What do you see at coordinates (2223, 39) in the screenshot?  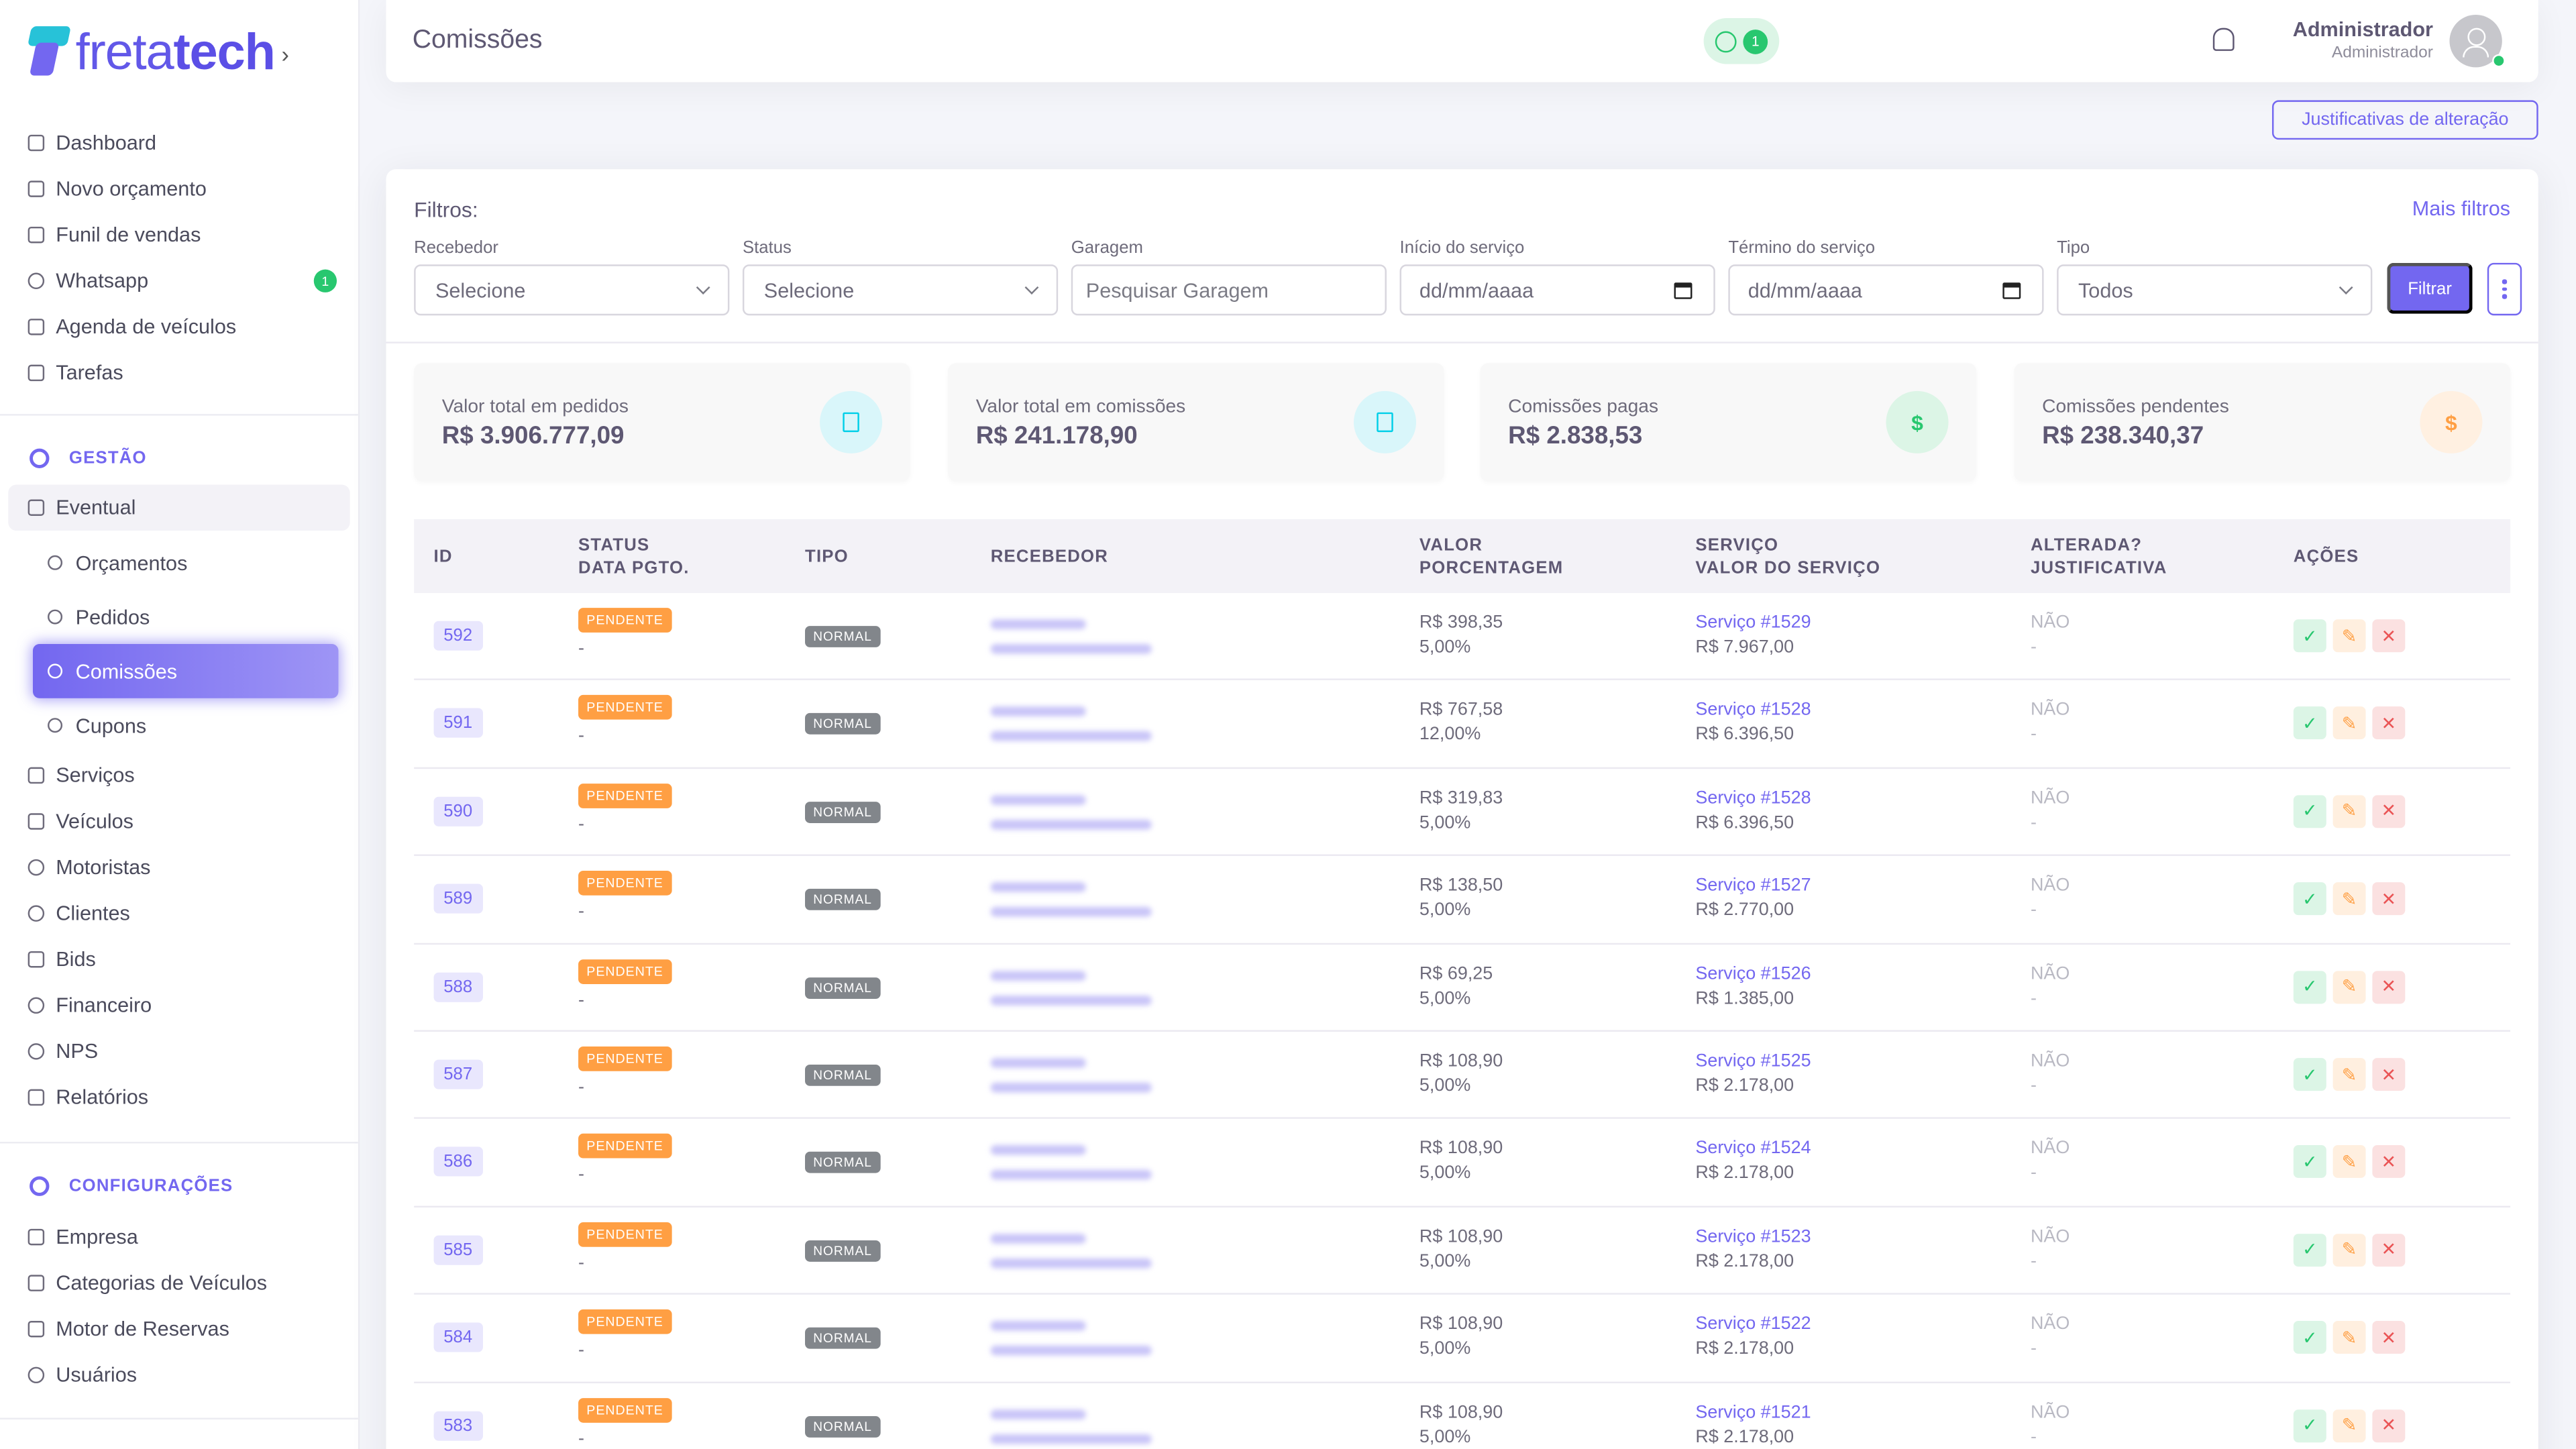 I see `bell-icon` at bounding box center [2223, 39].